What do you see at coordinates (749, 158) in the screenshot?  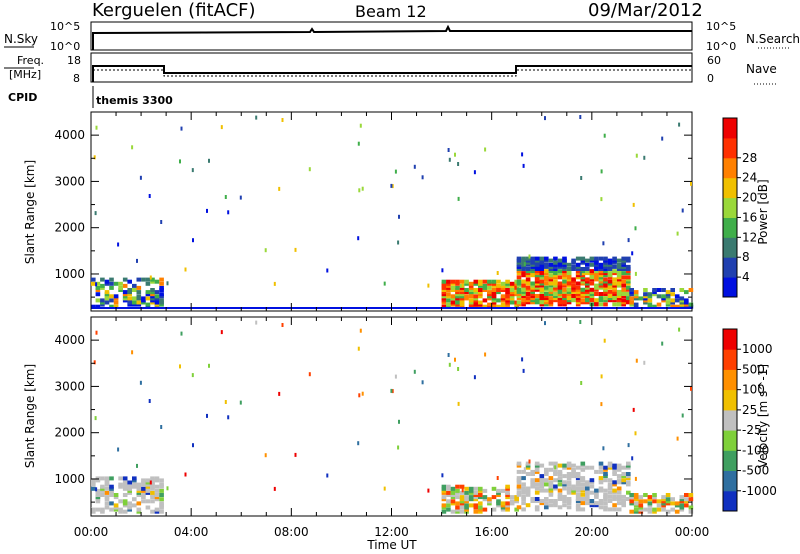 I see `colorbar-tick-label: 28` at bounding box center [749, 158].